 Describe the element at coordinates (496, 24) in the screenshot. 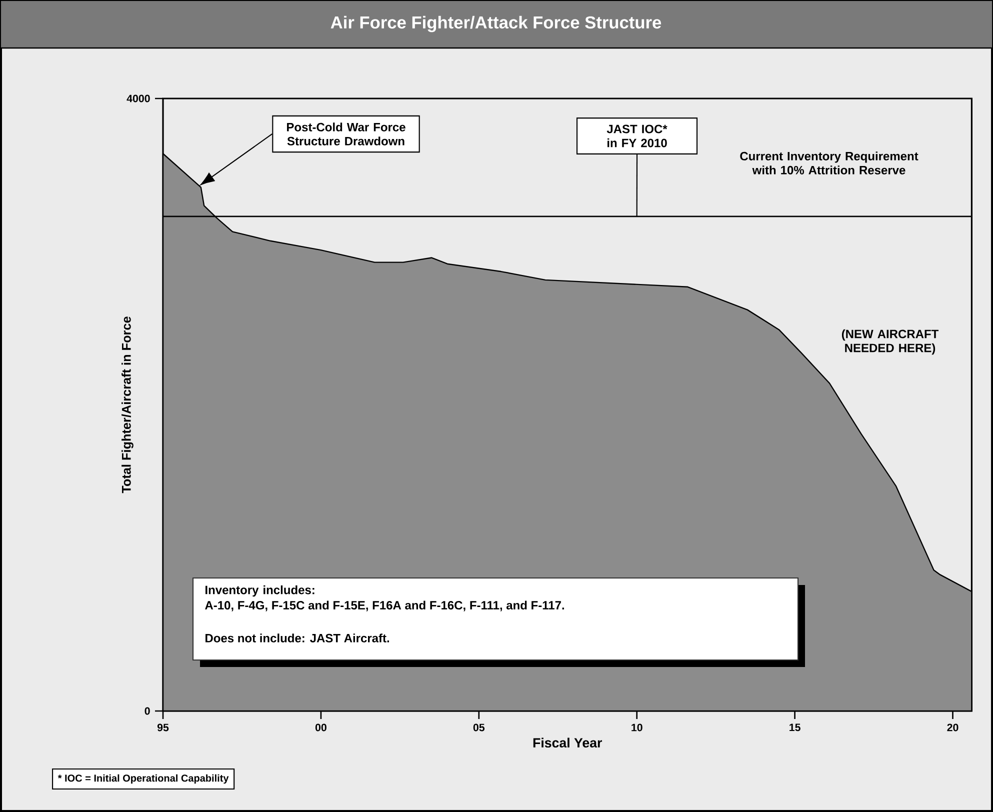

I see `chart-title: Air Force Fighter/Attack Force Structure` at that location.